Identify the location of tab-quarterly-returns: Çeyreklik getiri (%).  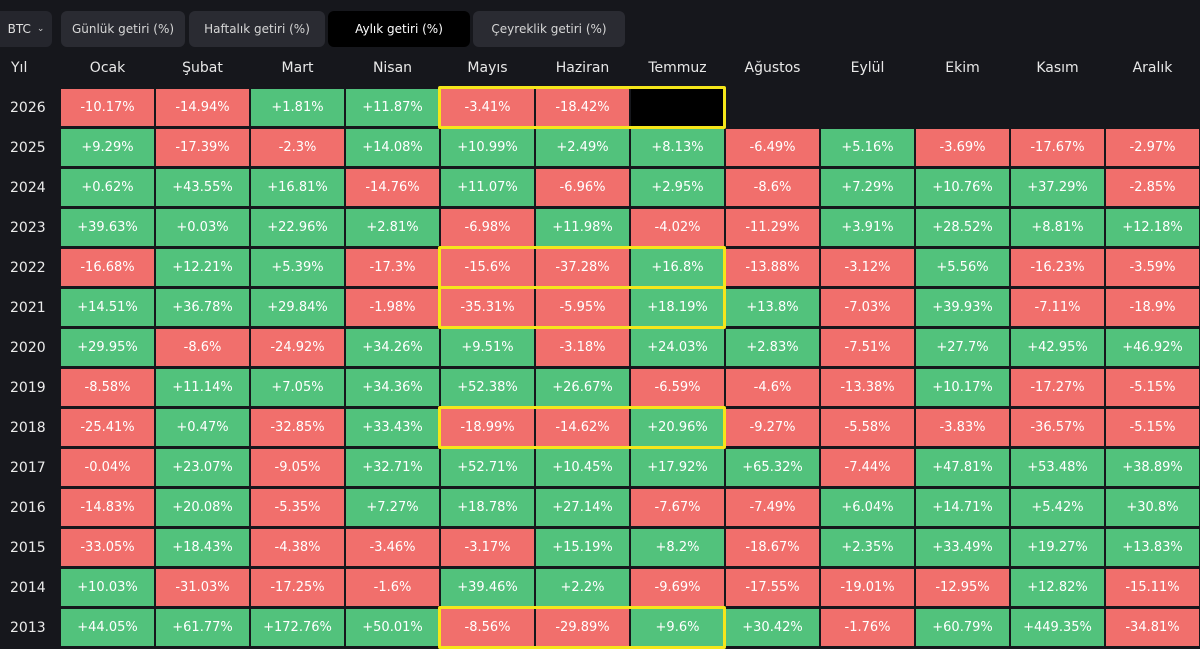
(549, 29).